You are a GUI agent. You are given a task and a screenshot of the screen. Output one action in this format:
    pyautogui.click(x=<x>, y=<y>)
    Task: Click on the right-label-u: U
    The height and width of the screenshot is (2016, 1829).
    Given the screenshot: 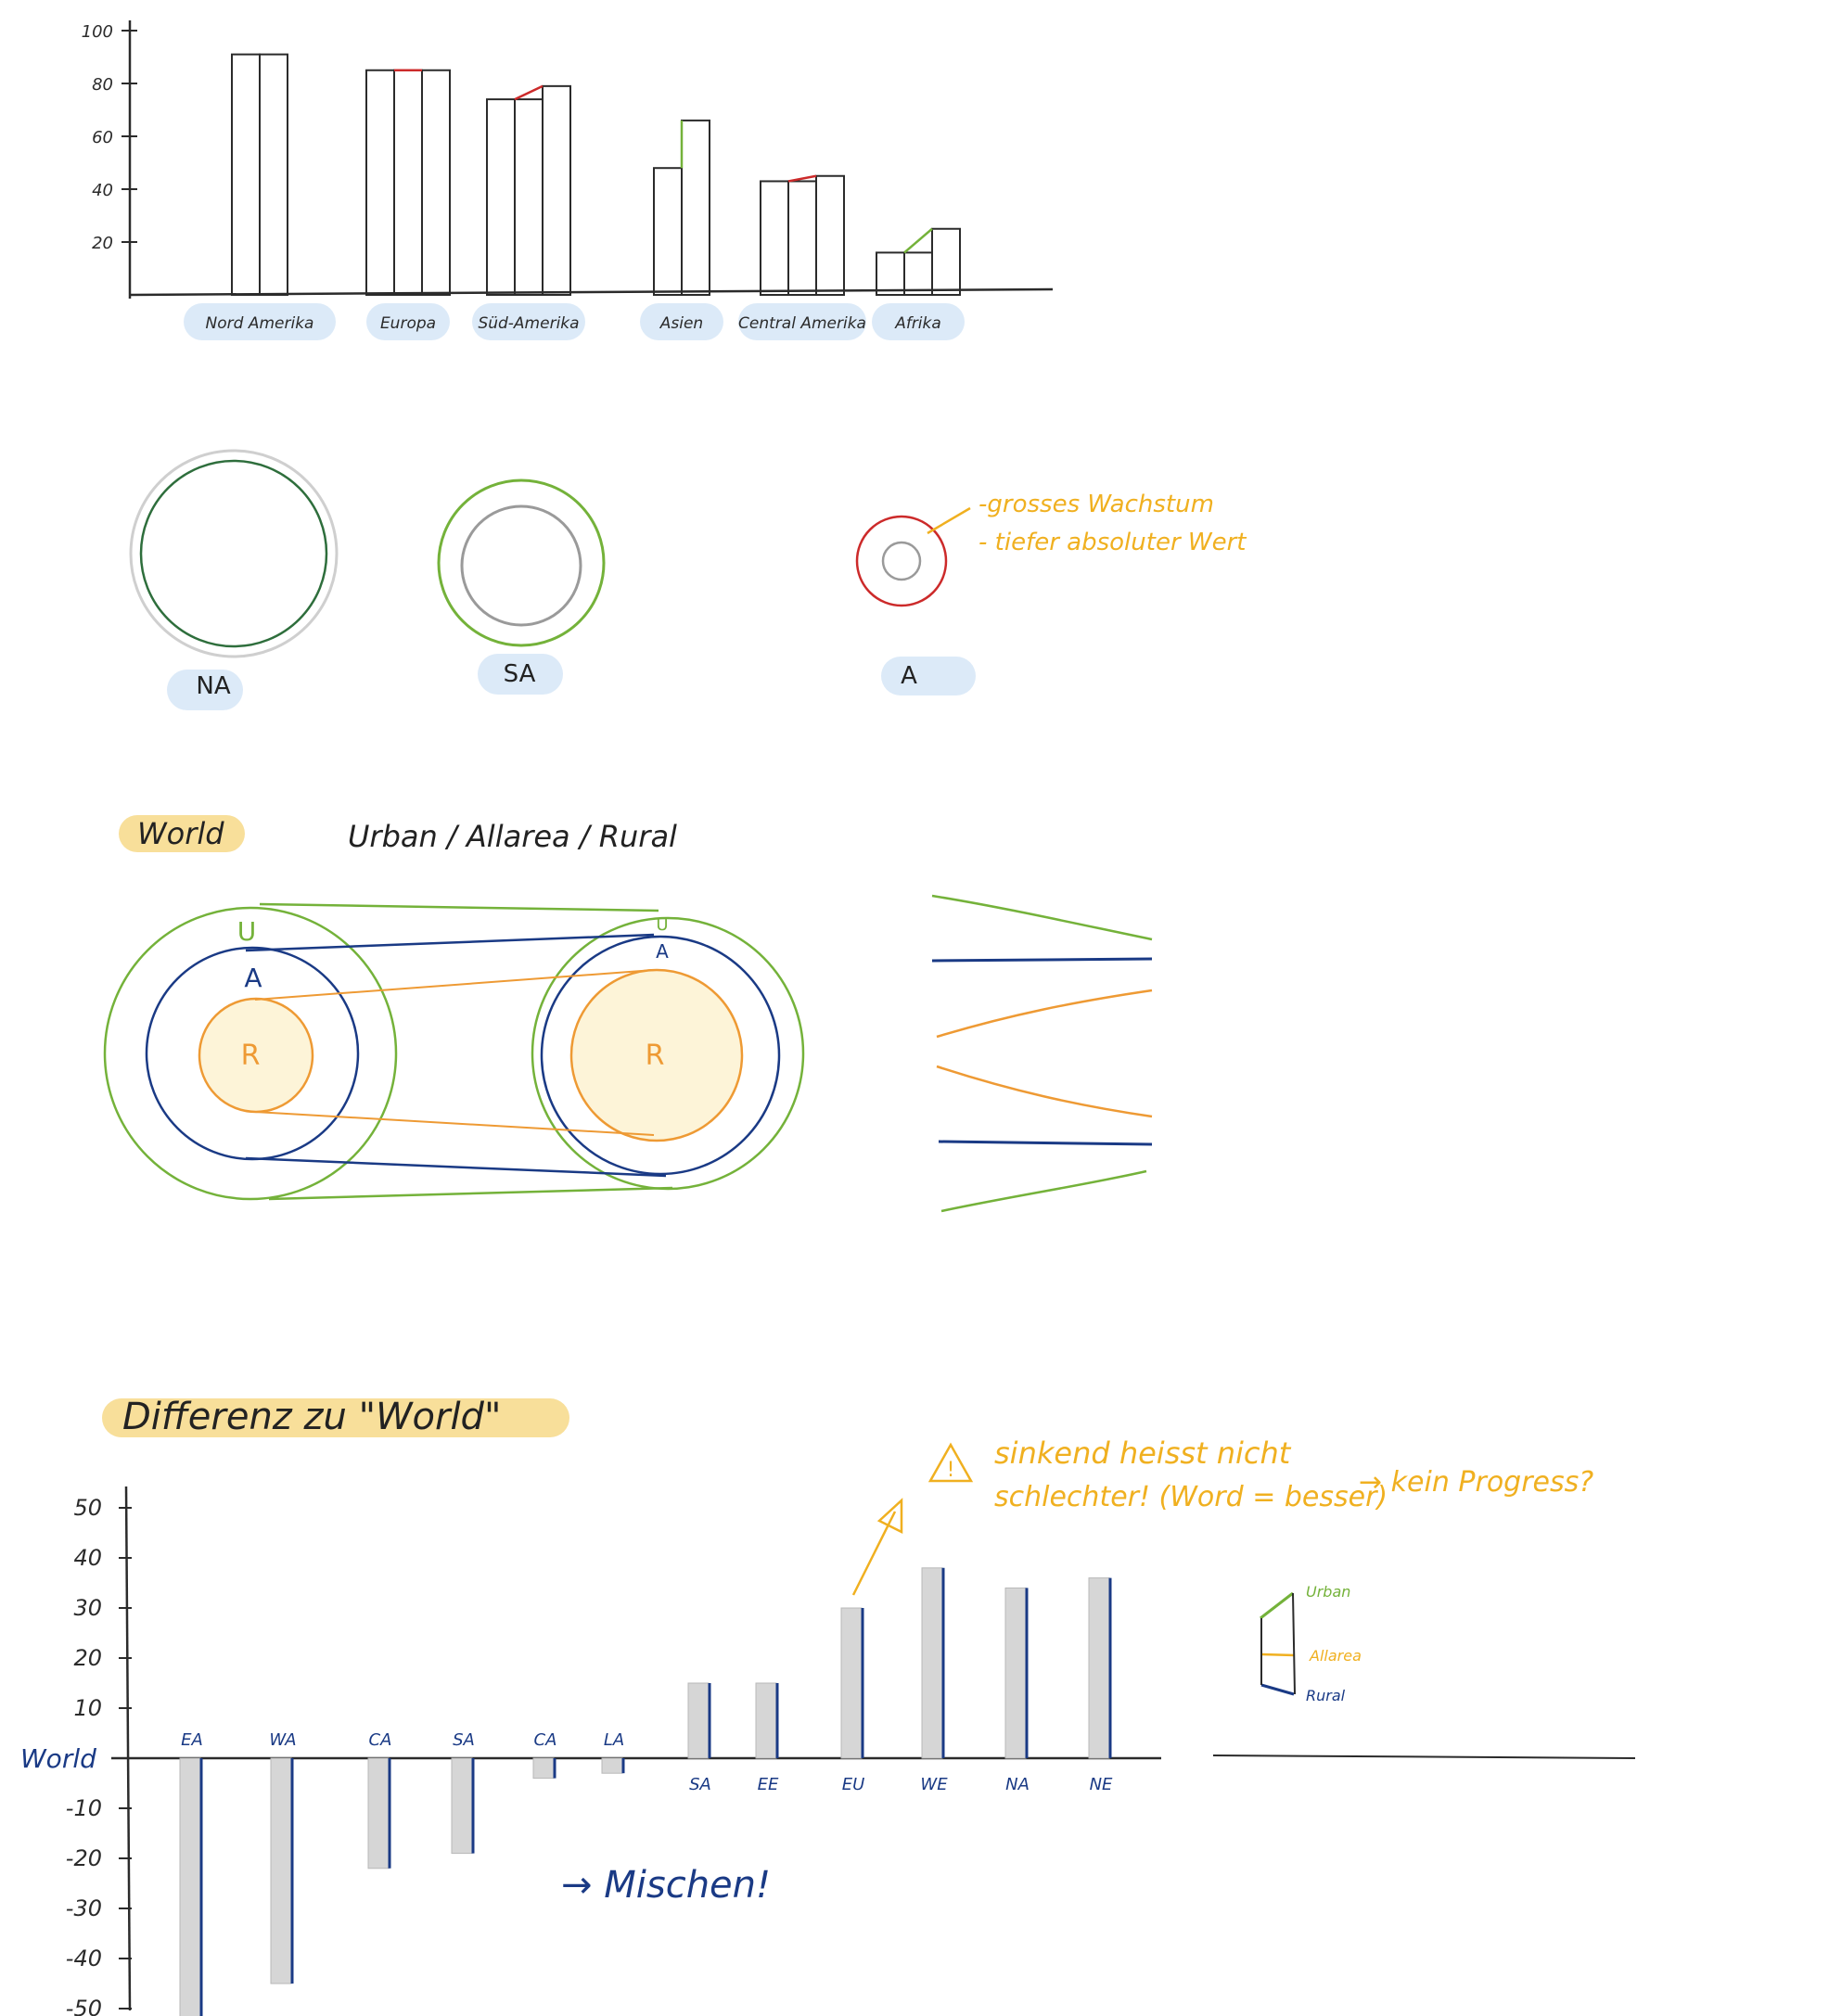 What is the action you would take?
    pyautogui.click(x=662, y=925)
    